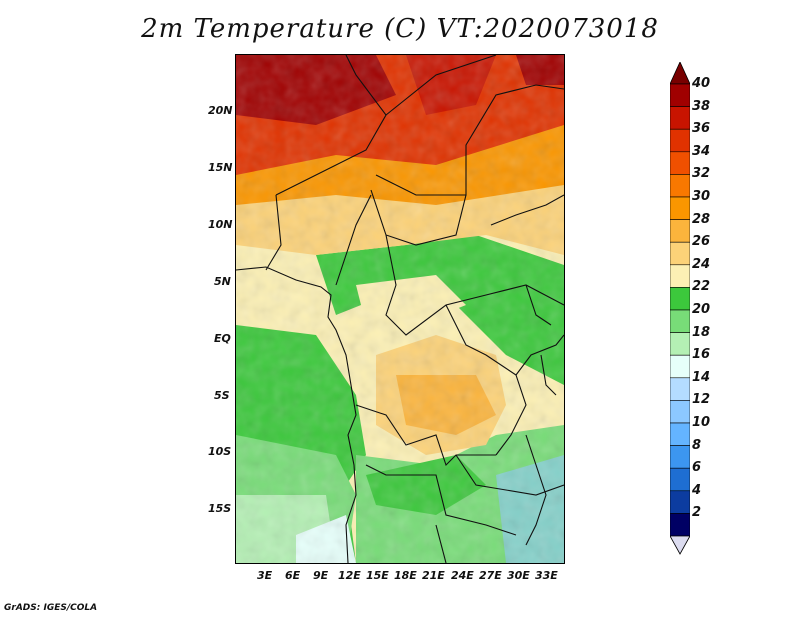  What do you see at coordinates (680, 73) in the screenshot?
I see `colorbar-top-cap` at bounding box center [680, 73].